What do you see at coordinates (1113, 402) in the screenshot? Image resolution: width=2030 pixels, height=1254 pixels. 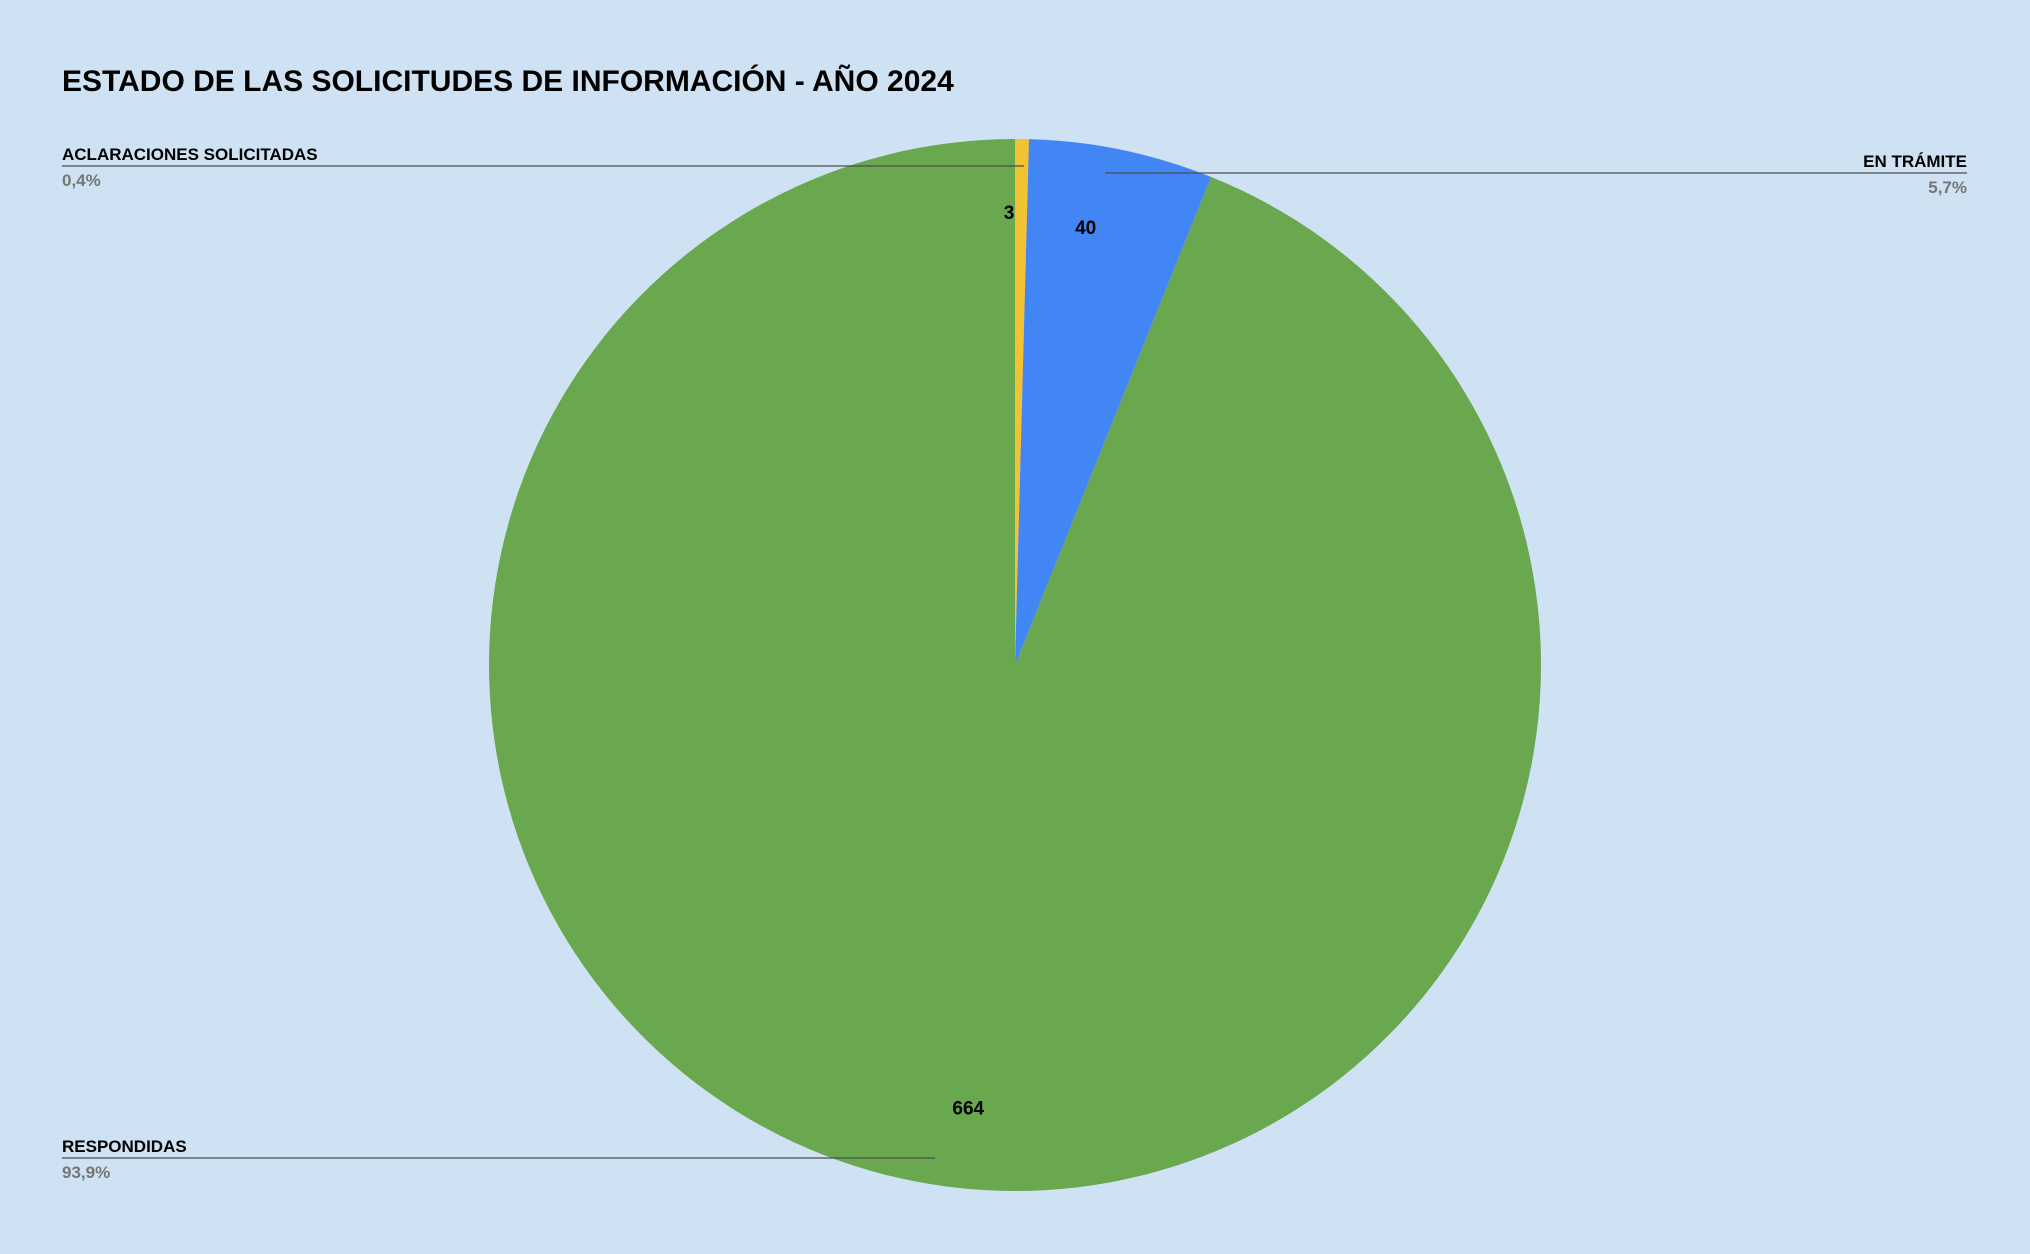 I see `pie-slice-en-tramite` at bounding box center [1113, 402].